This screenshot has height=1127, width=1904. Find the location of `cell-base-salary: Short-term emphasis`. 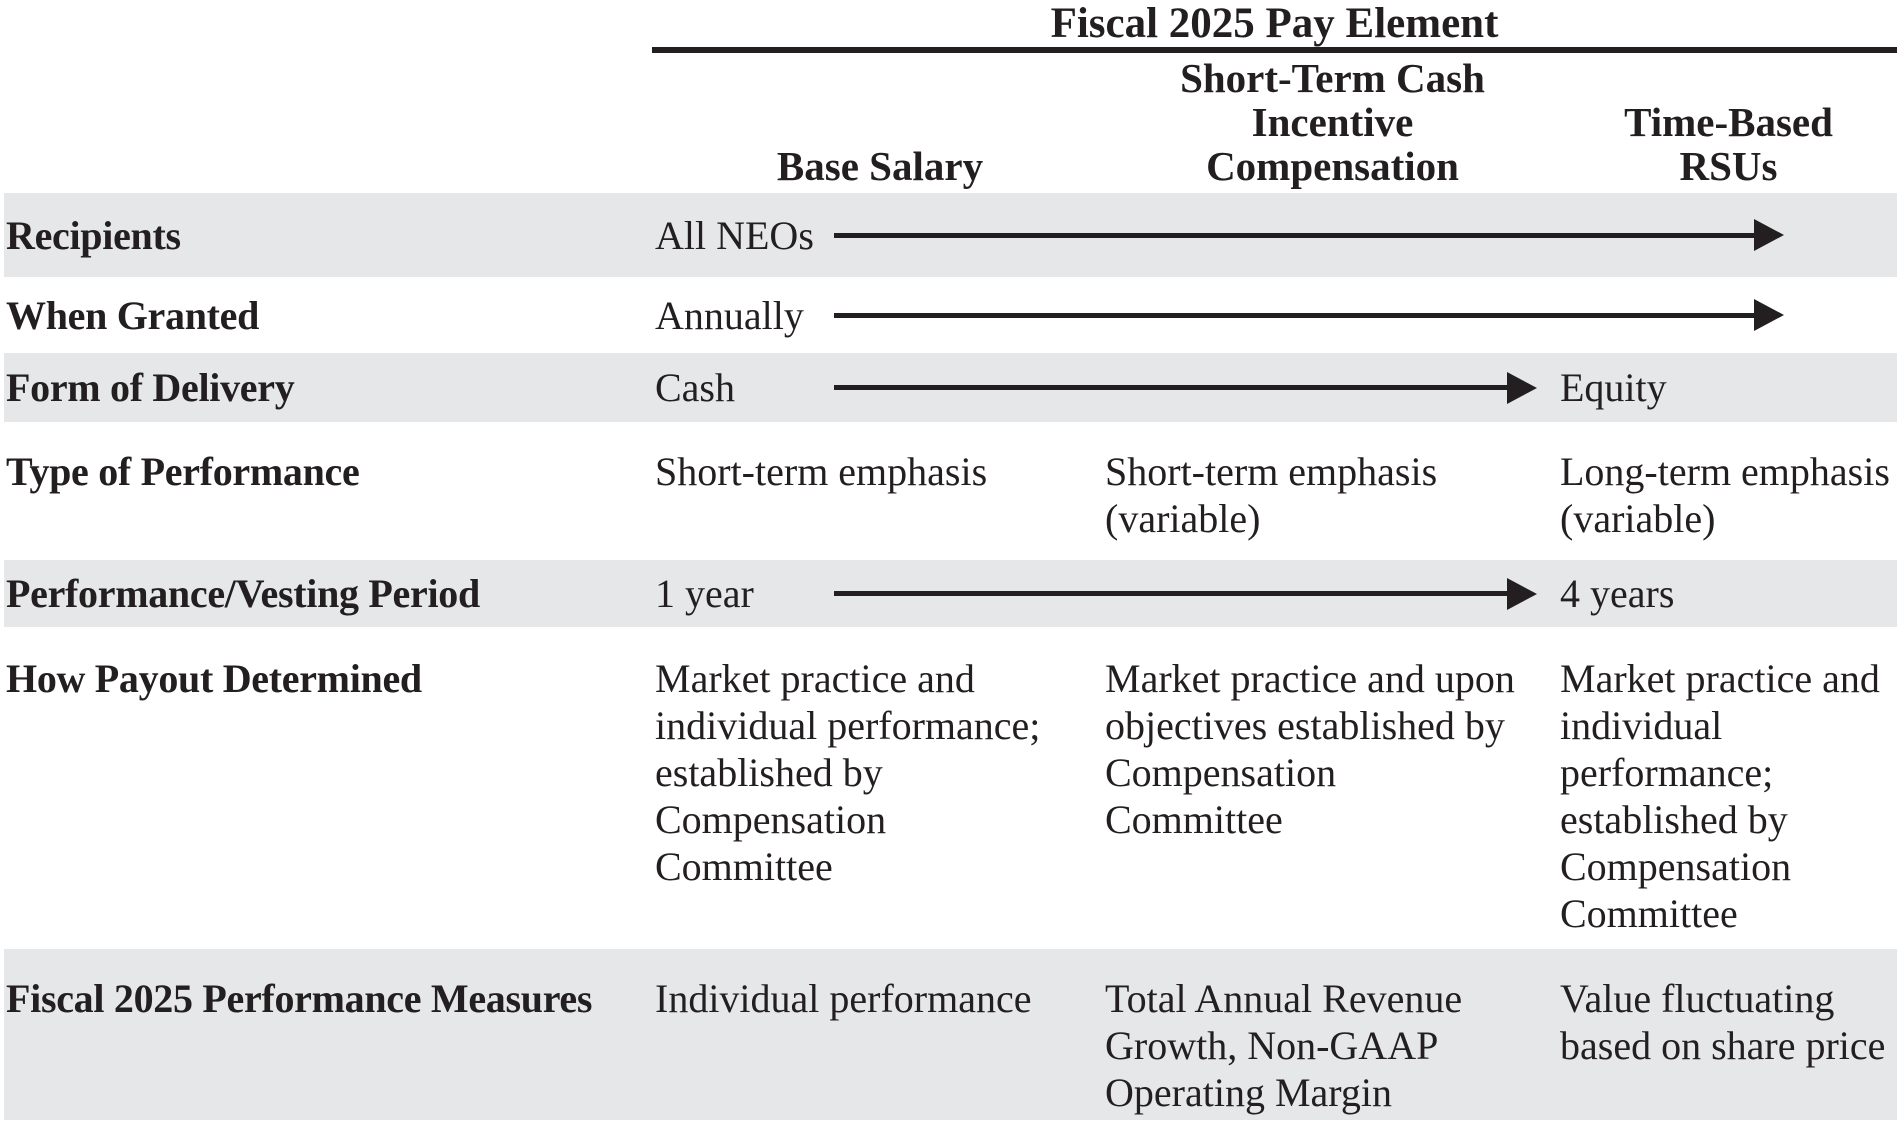

cell-base-salary: Short-term emphasis is located at coordinates (821, 471).